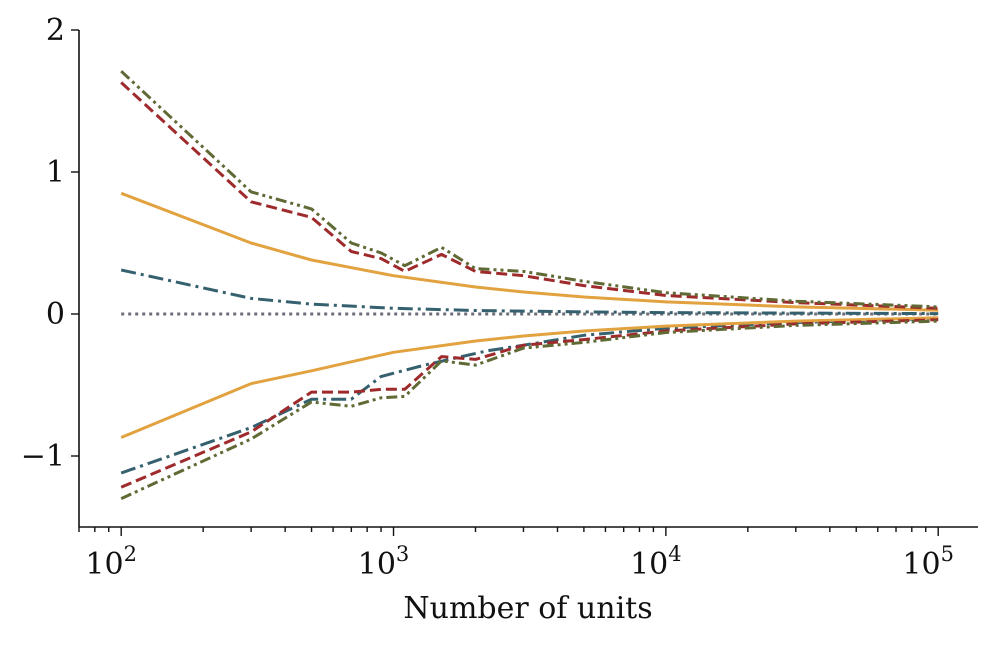 The image size is (996, 648). I want to click on x-tick-label: 10², so click(111, 562).